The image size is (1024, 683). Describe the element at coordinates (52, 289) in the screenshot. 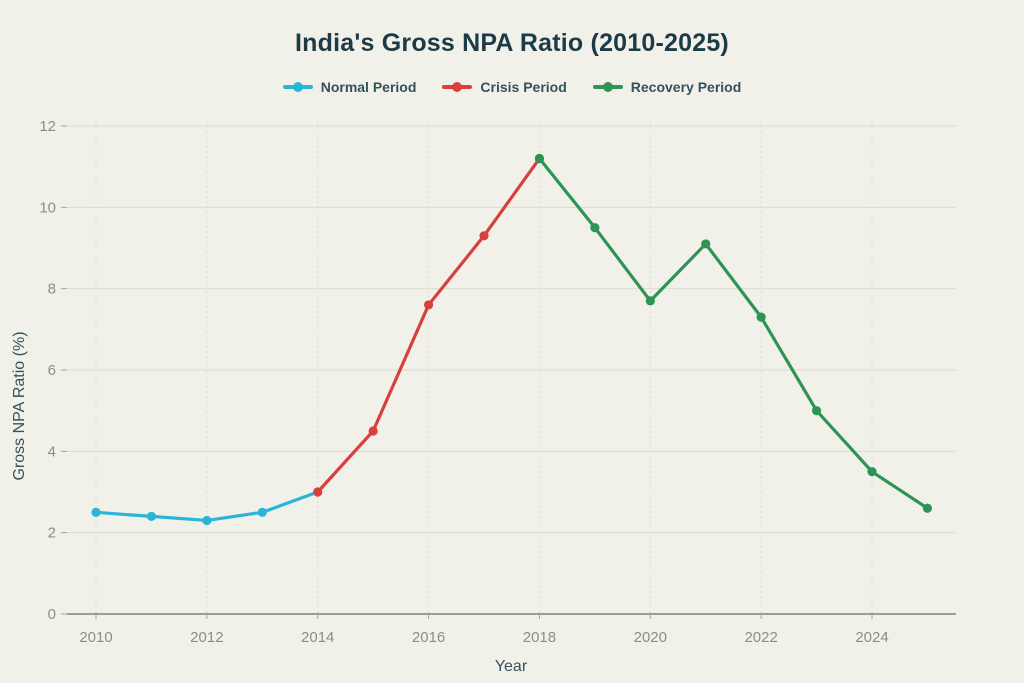

I see `y-tick-label: 8` at that location.